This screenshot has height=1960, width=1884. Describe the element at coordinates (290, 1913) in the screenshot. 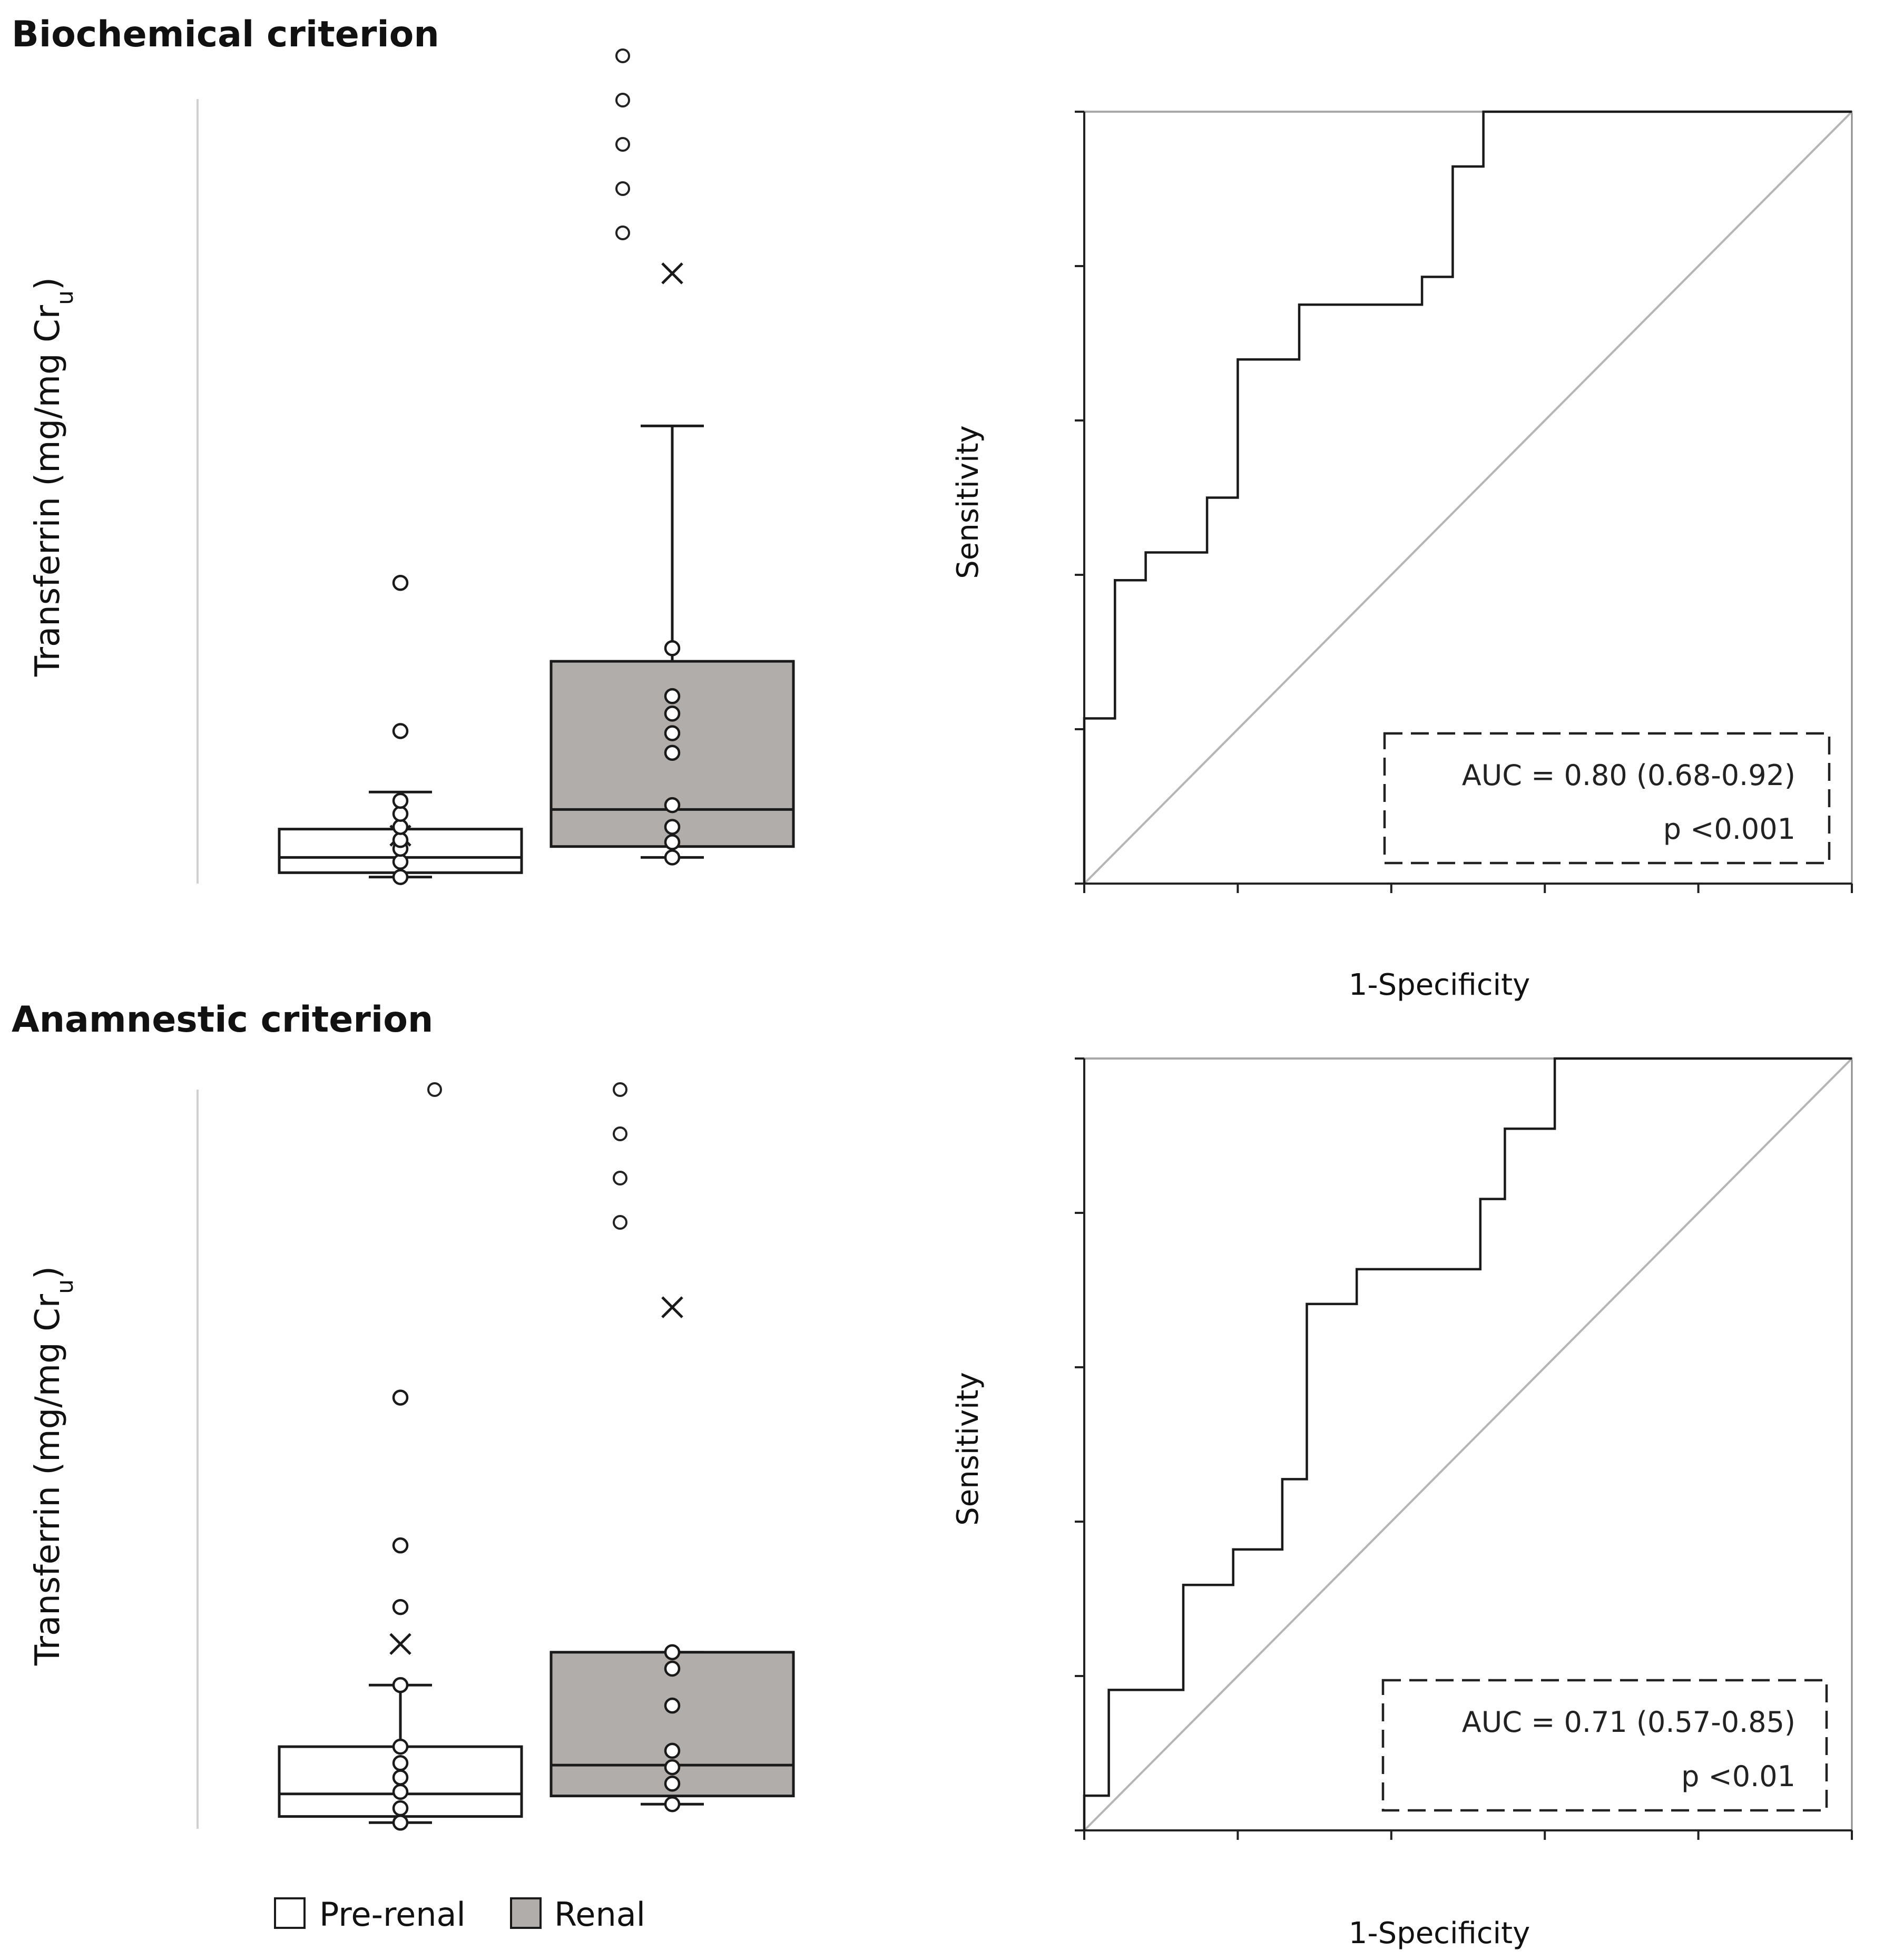

I see `legend-swatch-pre-renal` at that location.